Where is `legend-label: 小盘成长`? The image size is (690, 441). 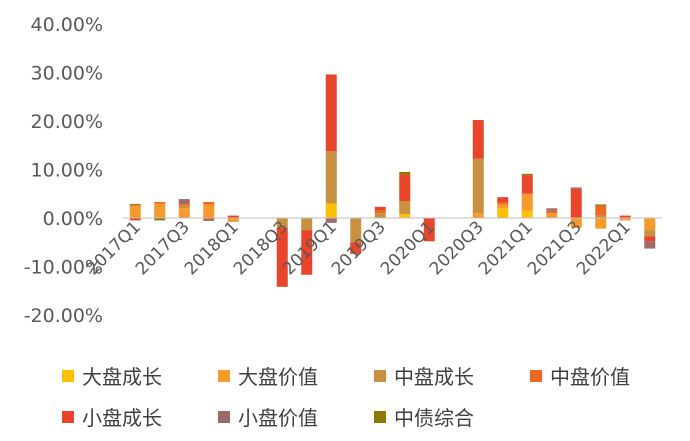
legend-label: 小盘成长 is located at coordinates (122, 418).